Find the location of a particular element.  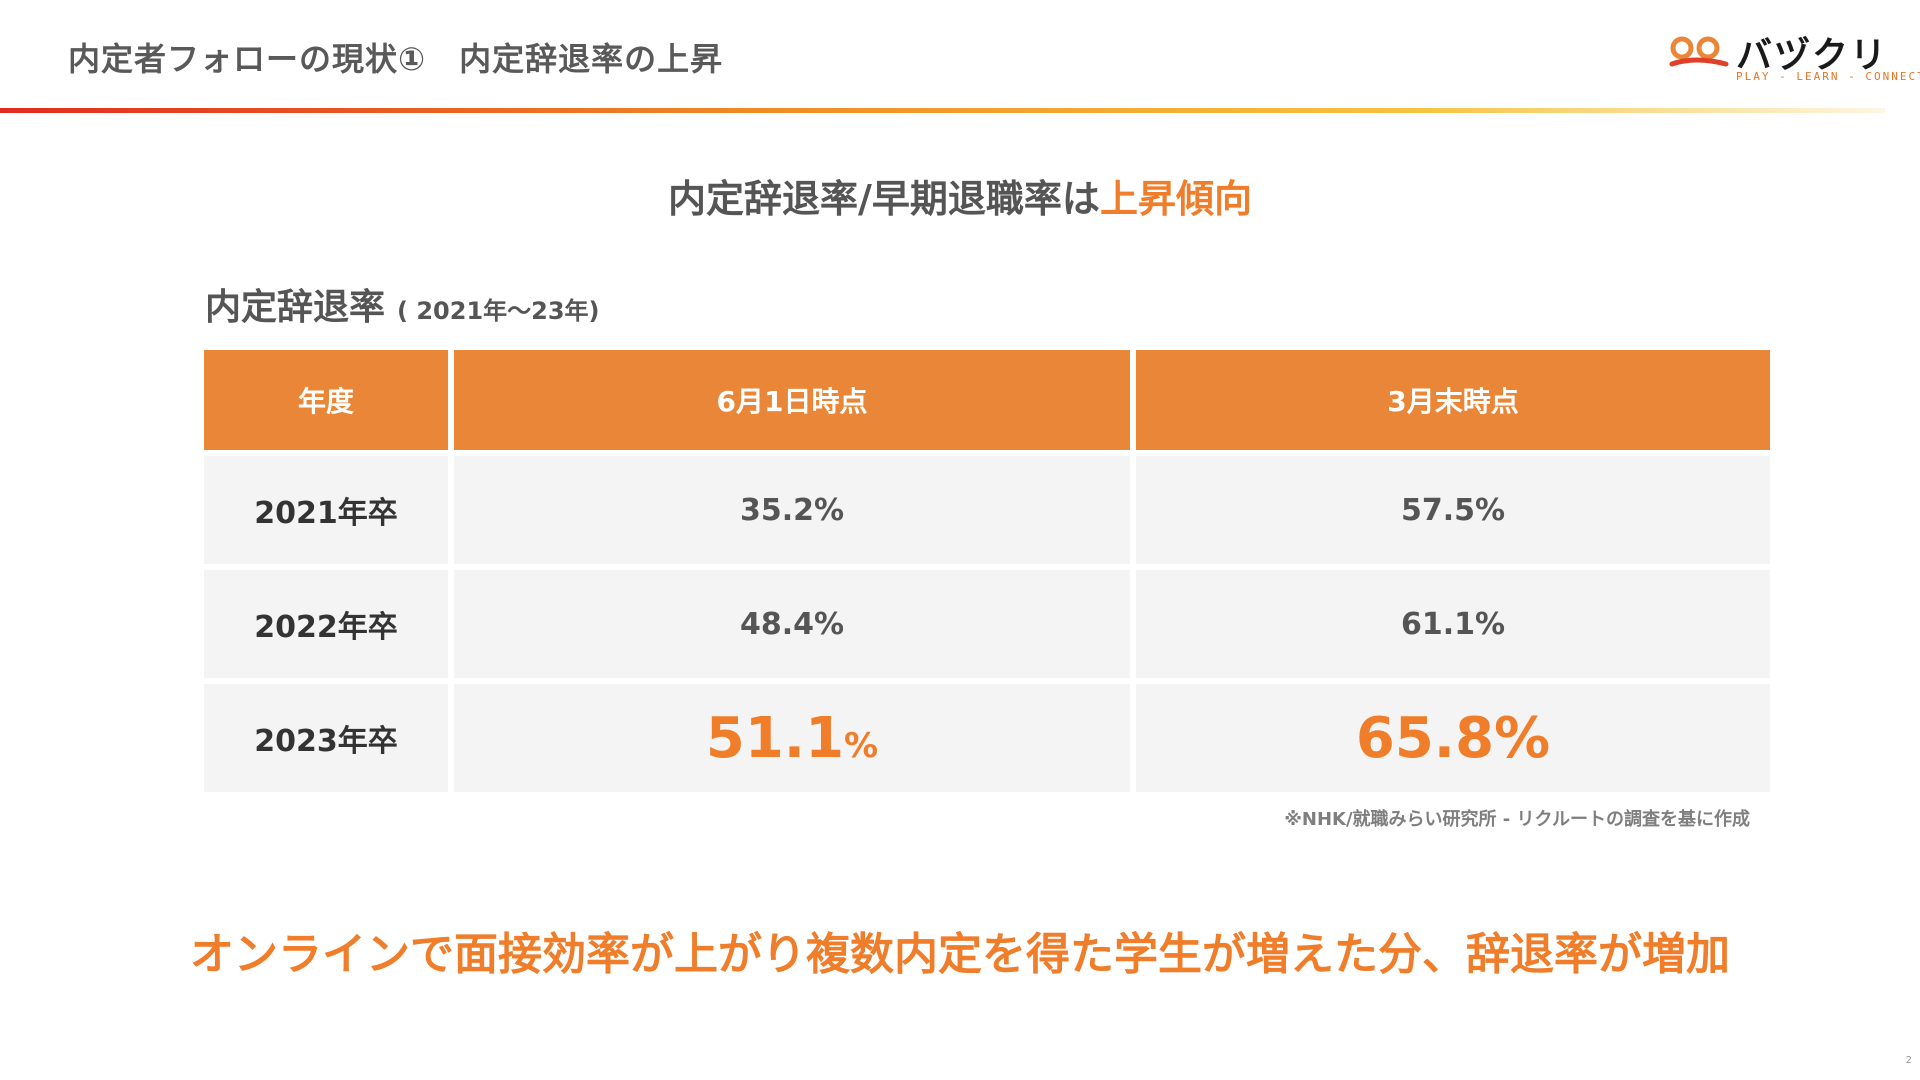

section-title: 内定辞退率 ( 2021年～23年) is located at coordinates (402, 304).